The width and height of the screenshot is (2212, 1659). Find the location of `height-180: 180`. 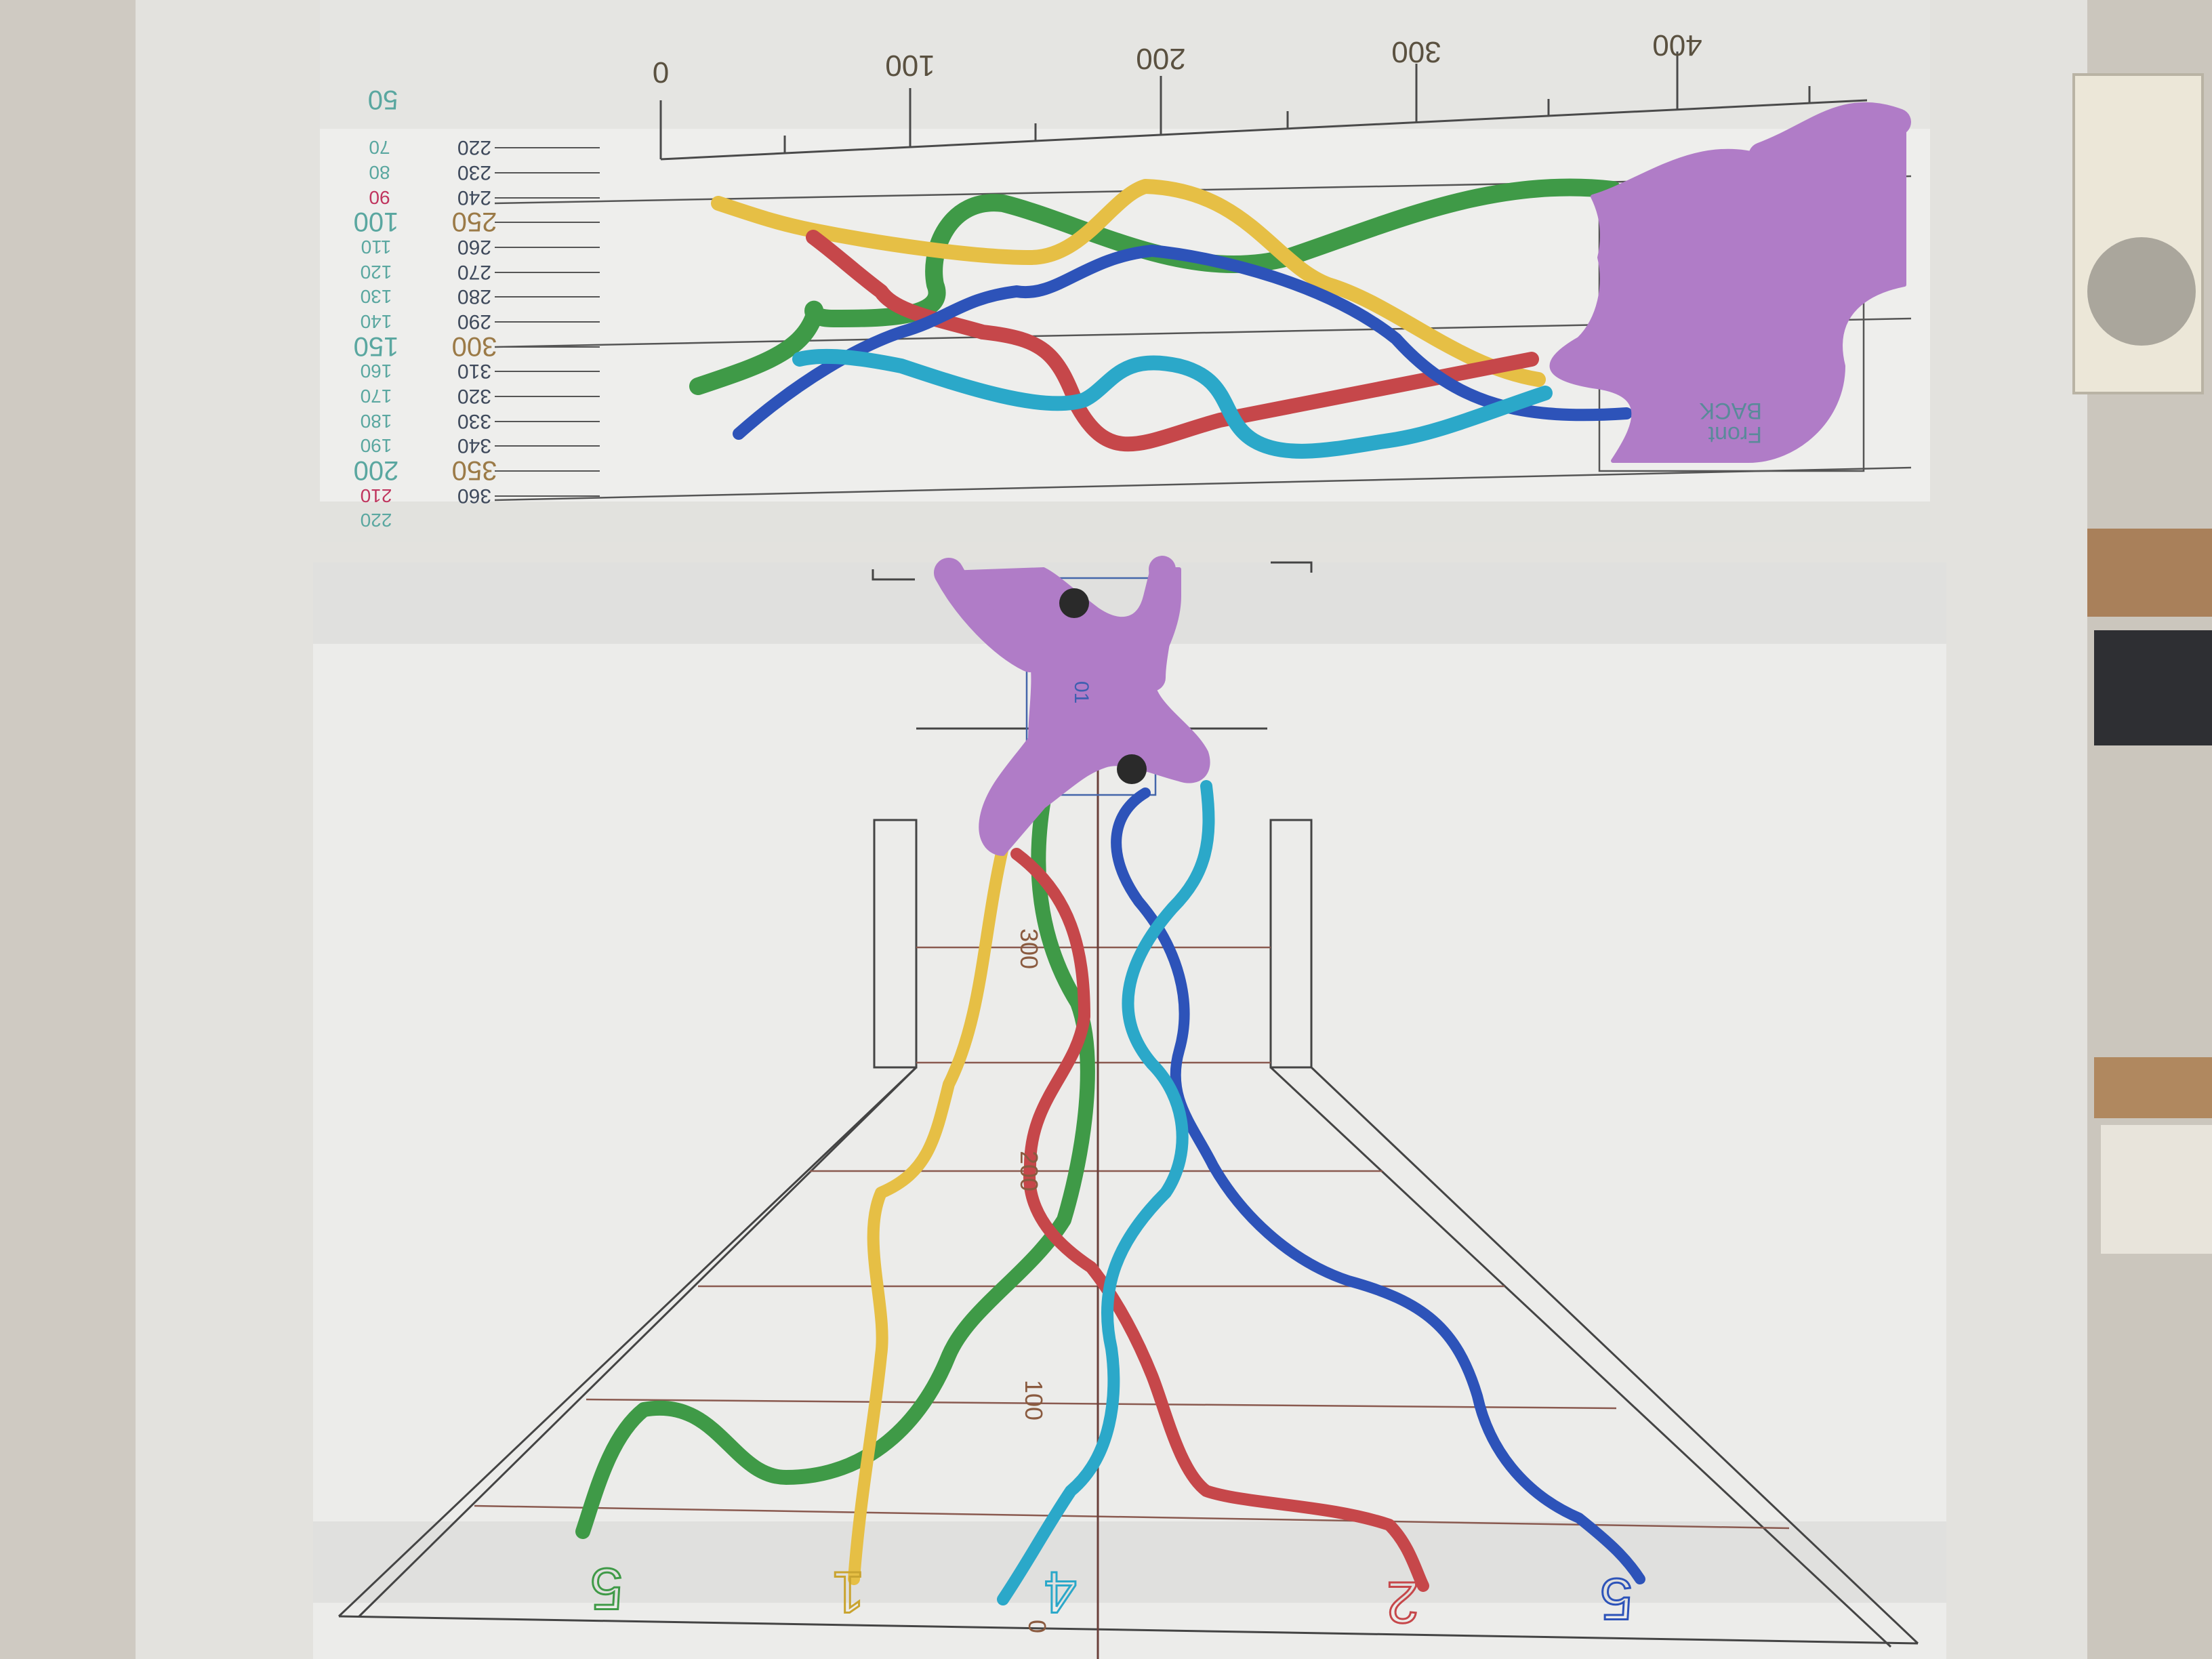

height-180: 180 is located at coordinates (376, 421).